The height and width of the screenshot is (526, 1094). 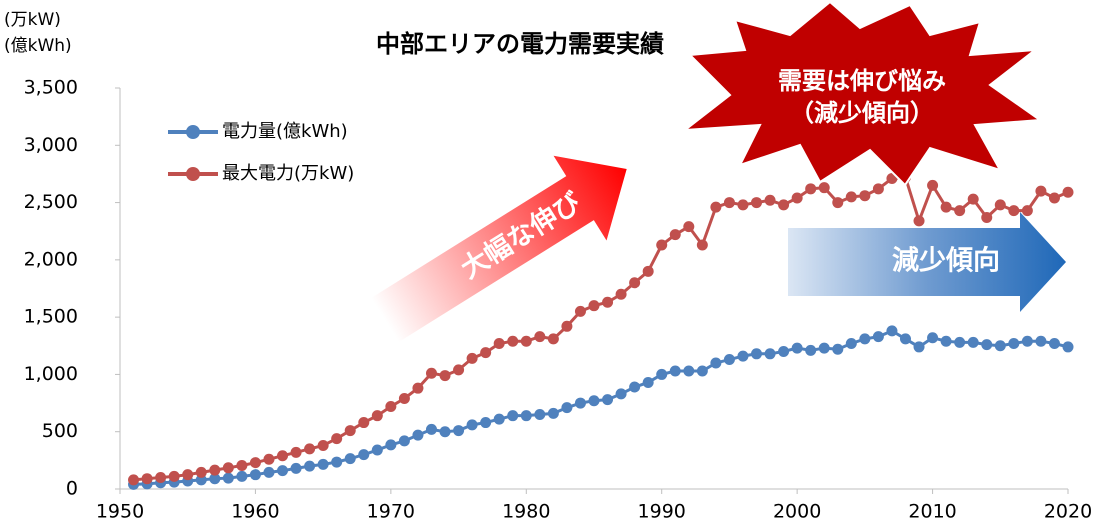 I want to click on burst: 需要は伸び悩み （減少傾向）, so click(x=862, y=93).